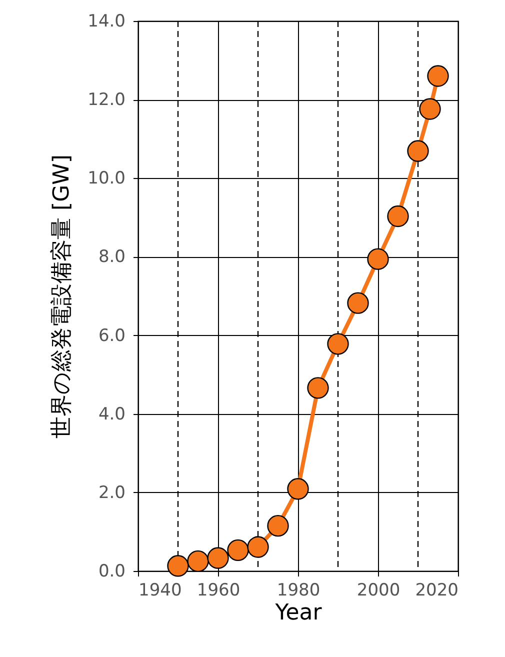 The image size is (505, 657). Describe the element at coordinates (298, 590) in the screenshot. I see `x-tick-label: 1980` at that location.